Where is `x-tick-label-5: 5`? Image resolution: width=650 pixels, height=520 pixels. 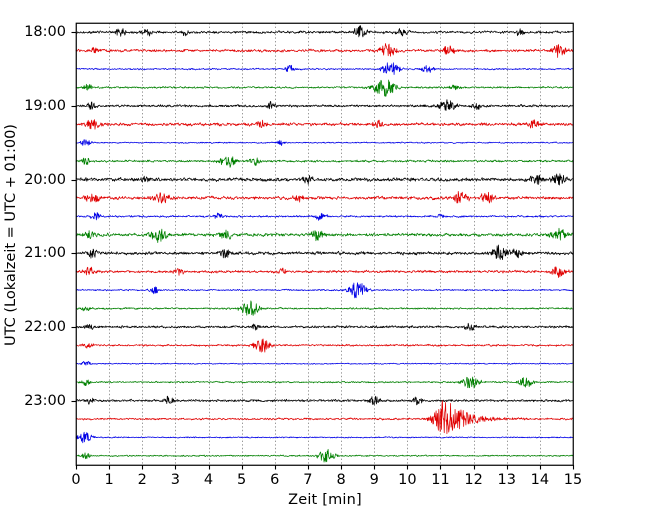
x-tick-label-5: 5 is located at coordinates (242, 480).